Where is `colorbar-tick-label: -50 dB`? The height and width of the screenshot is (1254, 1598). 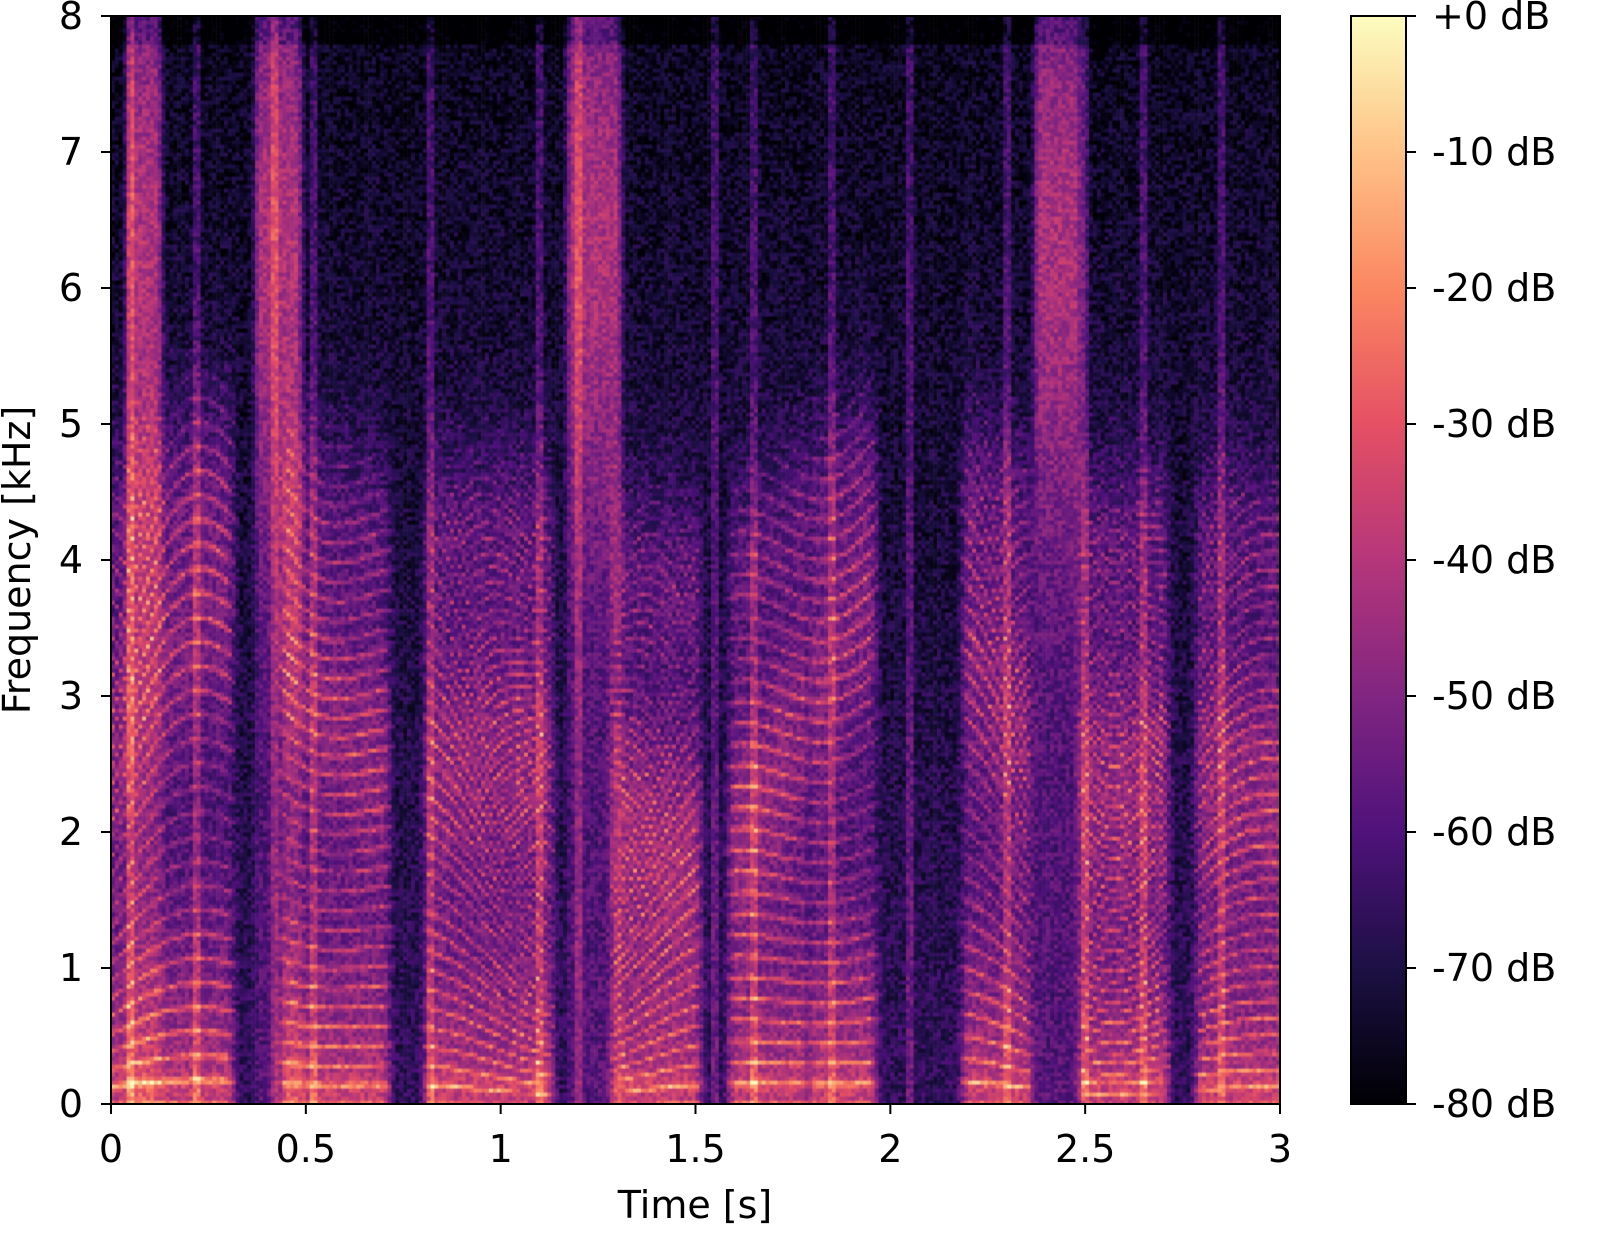 colorbar-tick-label: -50 dB is located at coordinates (1494, 696).